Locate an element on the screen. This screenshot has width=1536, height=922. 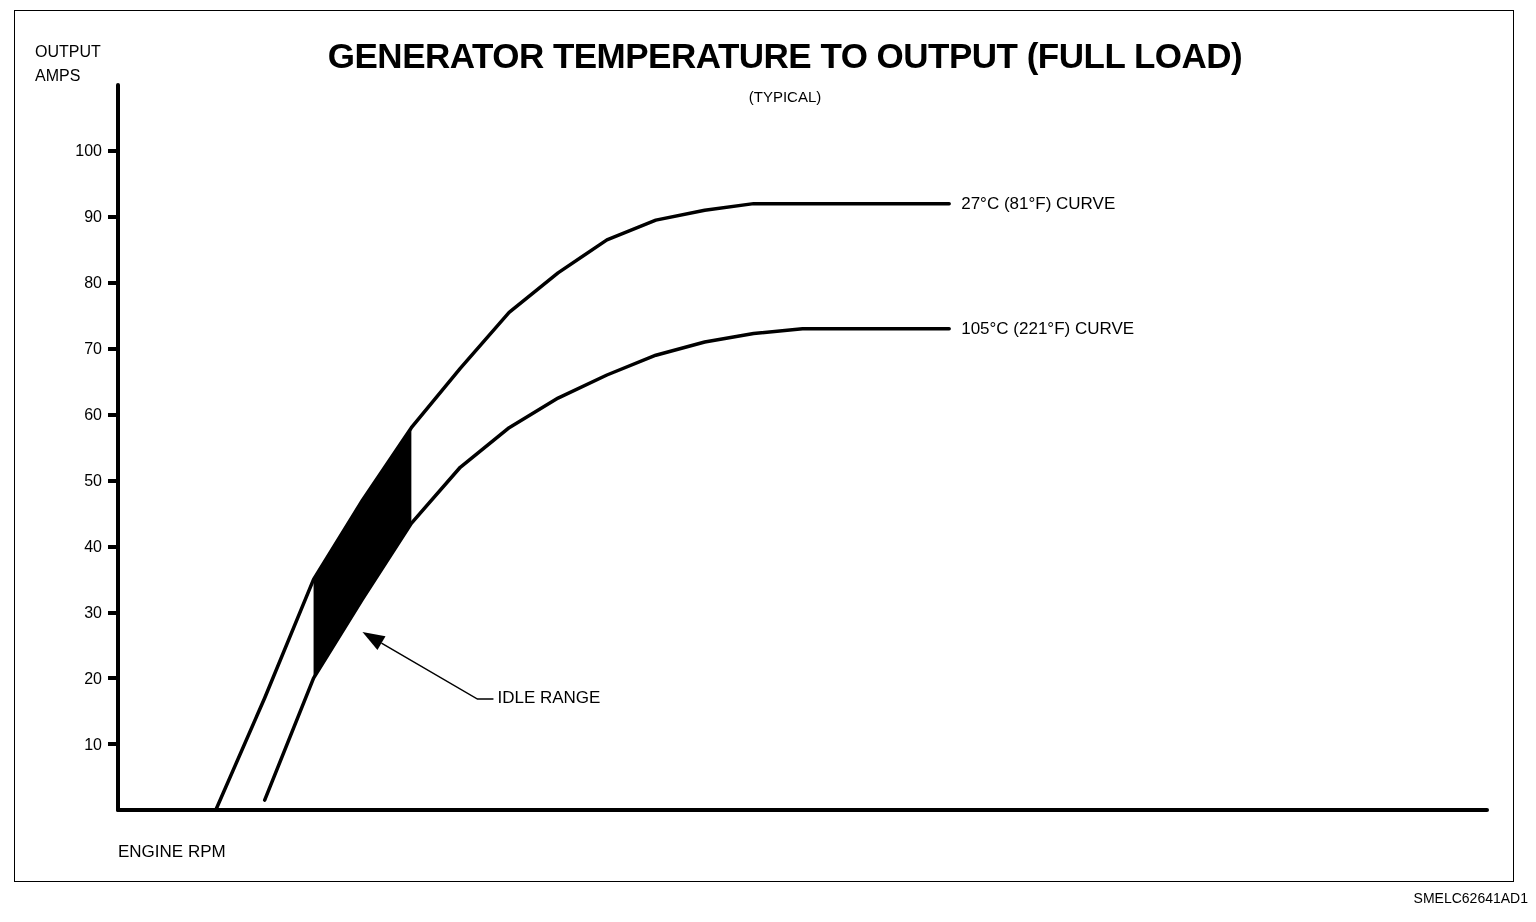
x-axis-title: ENGINE RPM is located at coordinates (172, 852).